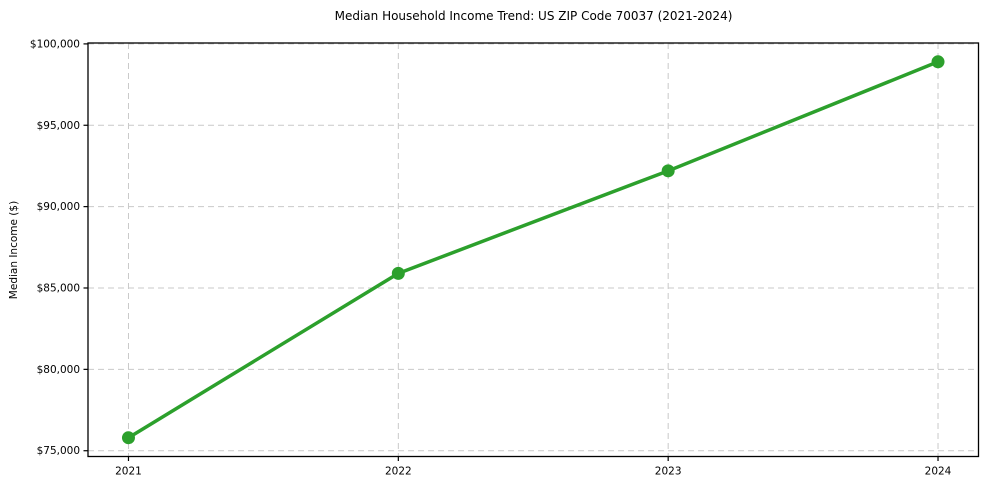 Image resolution: width=989 pixels, height=490 pixels. What do you see at coordinates (128, 472) in the screenshot?
I see `x-tick-label: 2021` at bounding box center [128, 472].